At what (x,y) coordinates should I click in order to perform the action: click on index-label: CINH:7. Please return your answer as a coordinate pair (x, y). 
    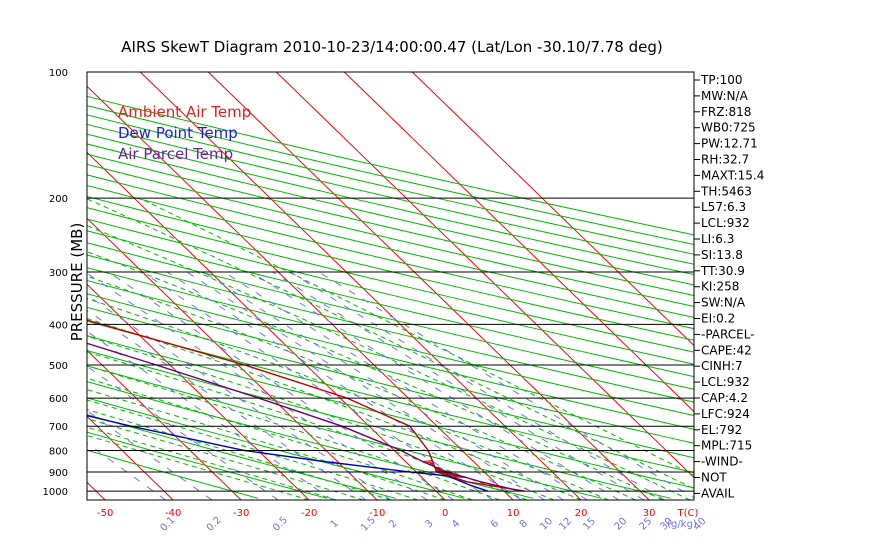
    Looking at the image, I should click on (722, 366).